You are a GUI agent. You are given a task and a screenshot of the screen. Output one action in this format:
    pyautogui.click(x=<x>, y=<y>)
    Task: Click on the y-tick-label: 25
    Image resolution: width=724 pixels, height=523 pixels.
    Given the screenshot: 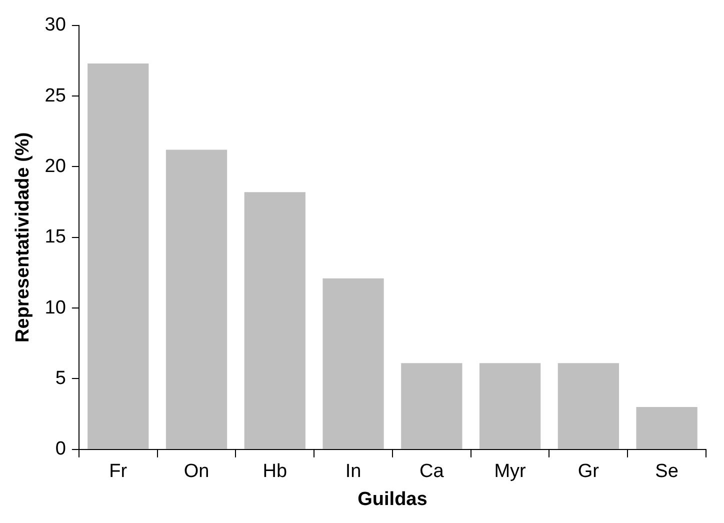 What is the action you would take?
    pyautogui.click(x=55, y=95)
    